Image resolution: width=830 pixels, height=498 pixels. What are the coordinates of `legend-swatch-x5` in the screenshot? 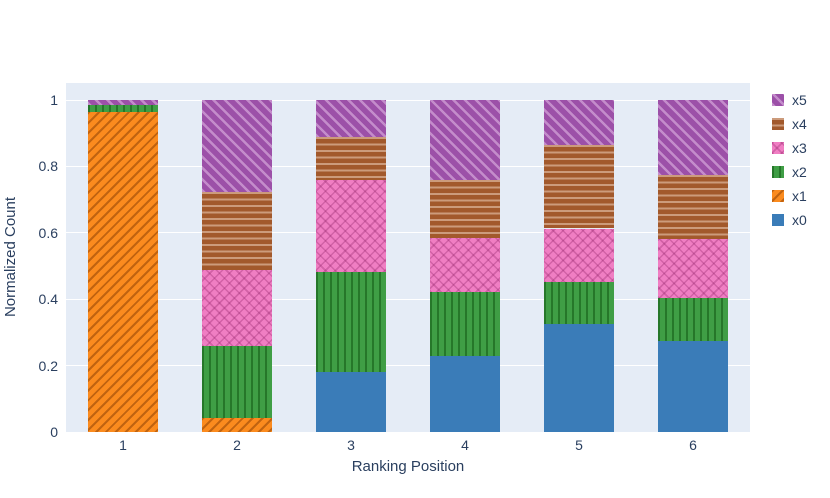 It's located at (778, 100).